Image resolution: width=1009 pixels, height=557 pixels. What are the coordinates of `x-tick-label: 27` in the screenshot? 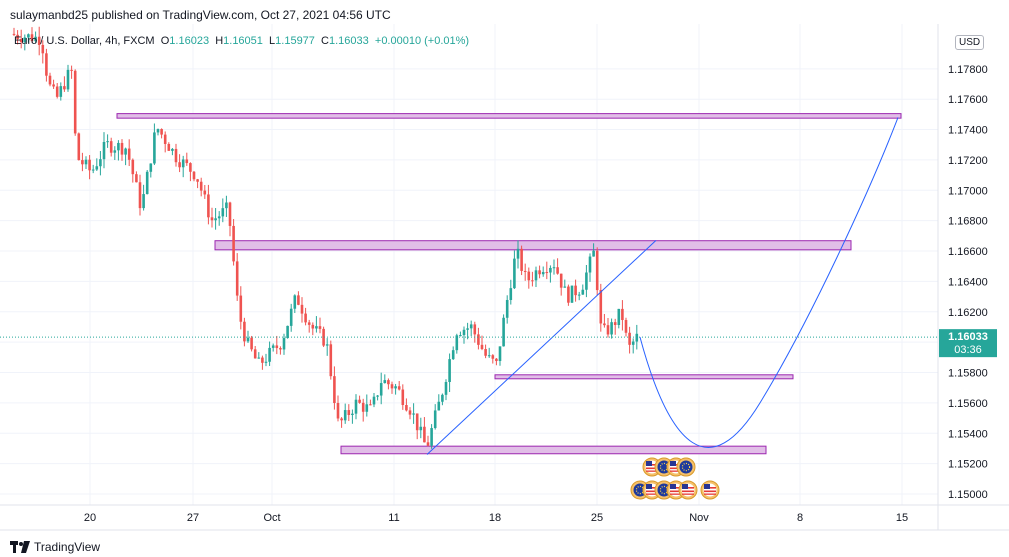 It's located at (193, 518).